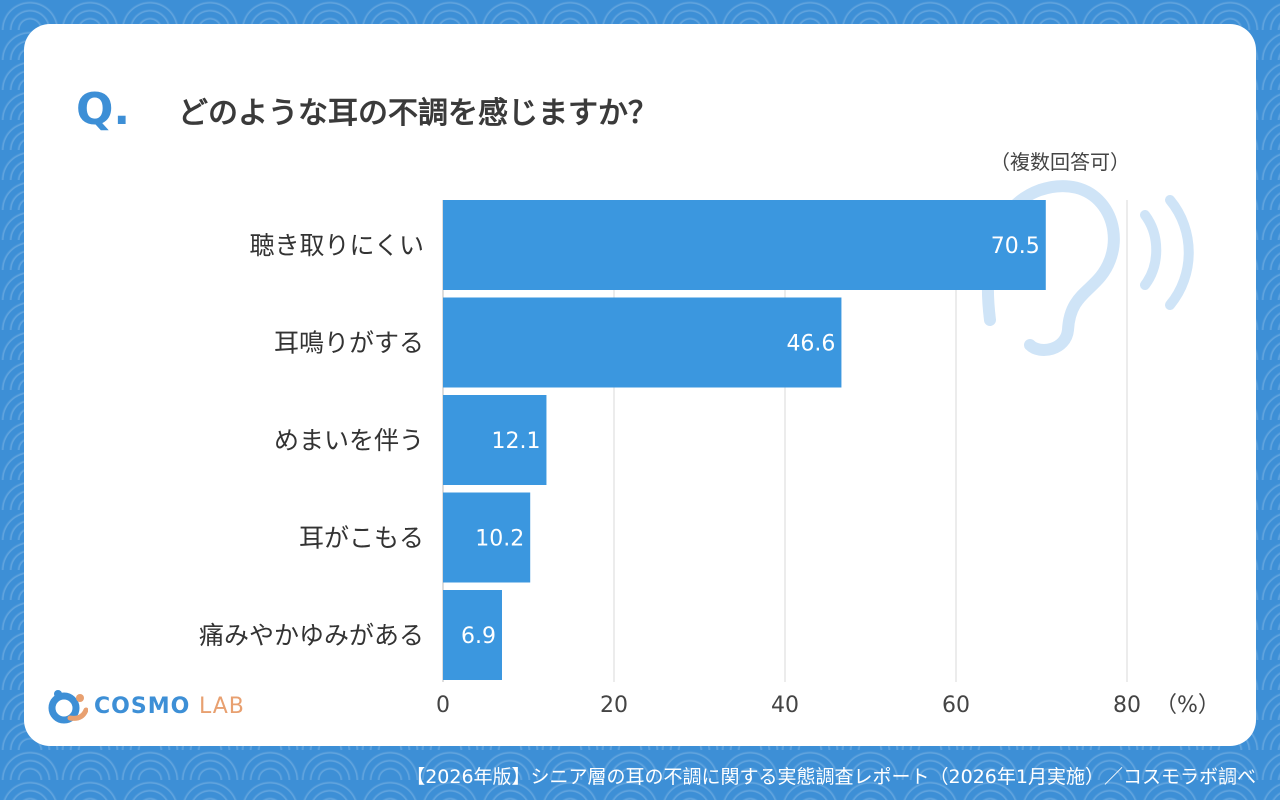  I want to click on bar-value-label: 6.9, so click(478, 636).